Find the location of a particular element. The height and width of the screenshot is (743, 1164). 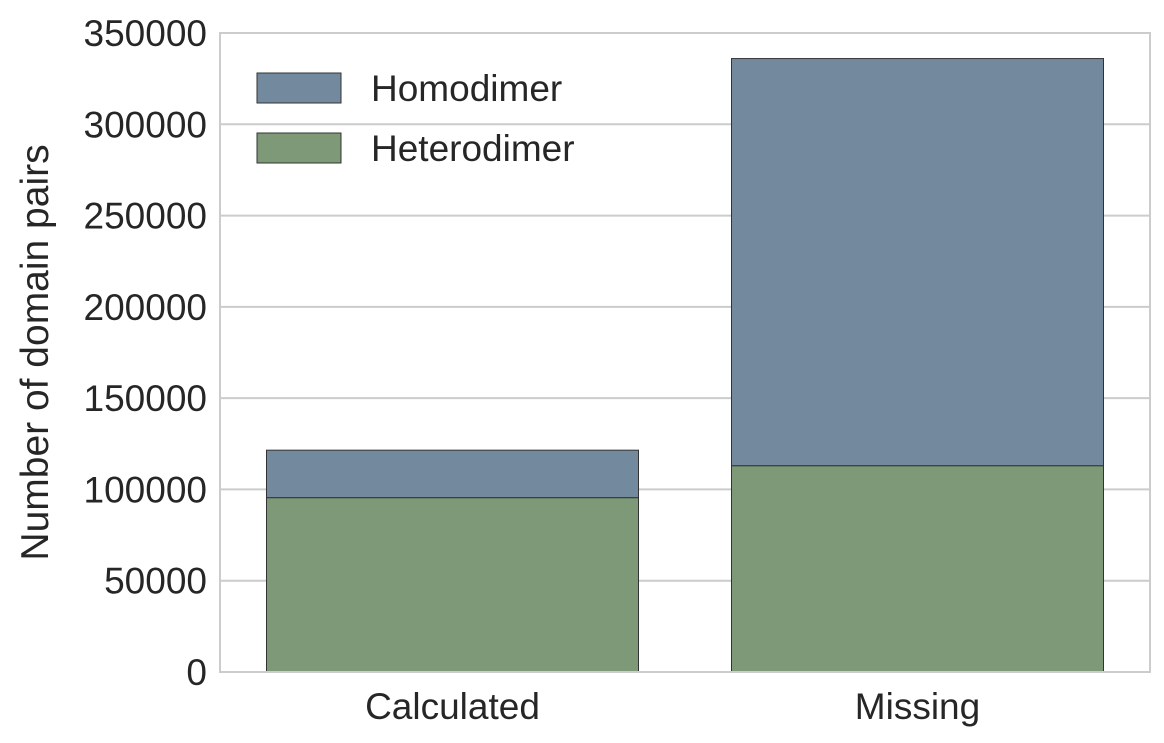

bar-heterodimer-missing is located at coordinates (917, 569).